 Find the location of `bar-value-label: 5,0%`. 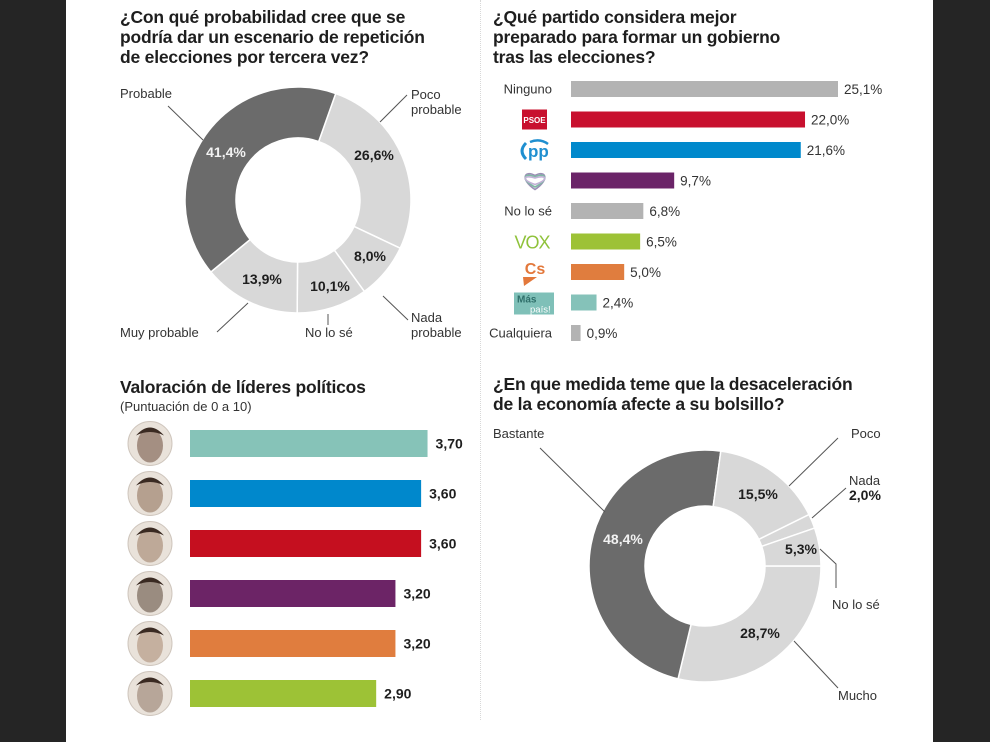

bar-value-label: 5,0% is located at coordinates (645, 272).